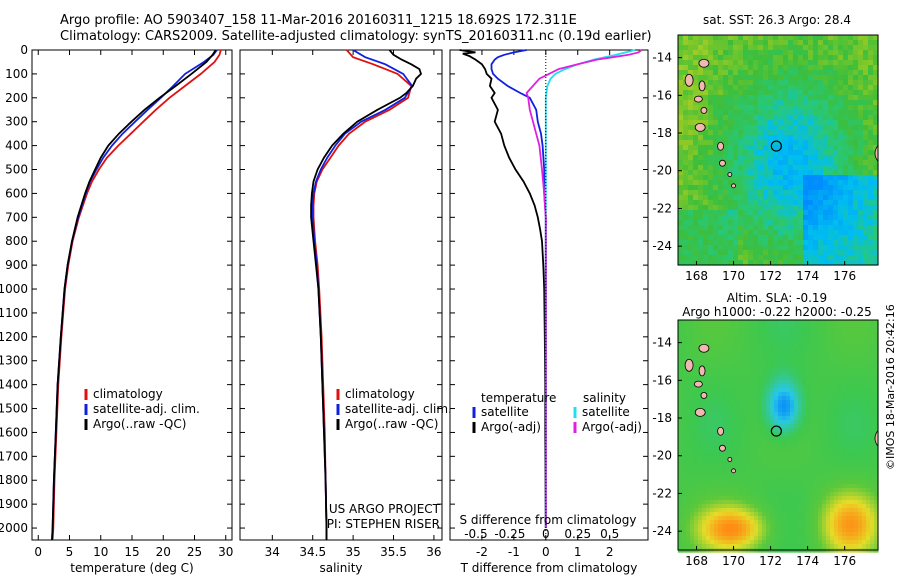  I want to click on temperature-y-tick-label: 0, so click(24, 50).